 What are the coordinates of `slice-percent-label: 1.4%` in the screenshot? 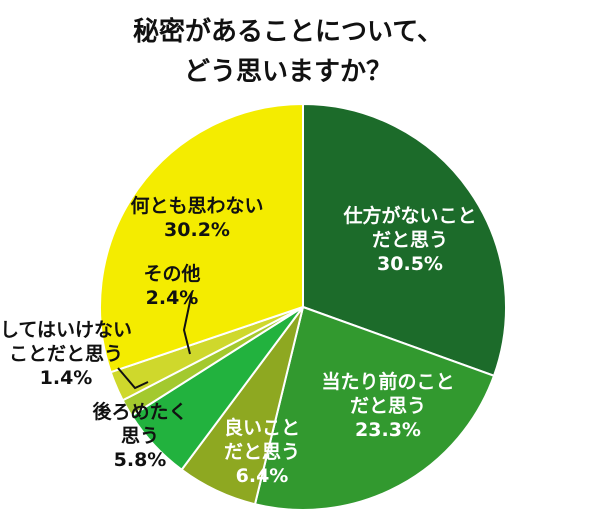 It's located at (66, 378).